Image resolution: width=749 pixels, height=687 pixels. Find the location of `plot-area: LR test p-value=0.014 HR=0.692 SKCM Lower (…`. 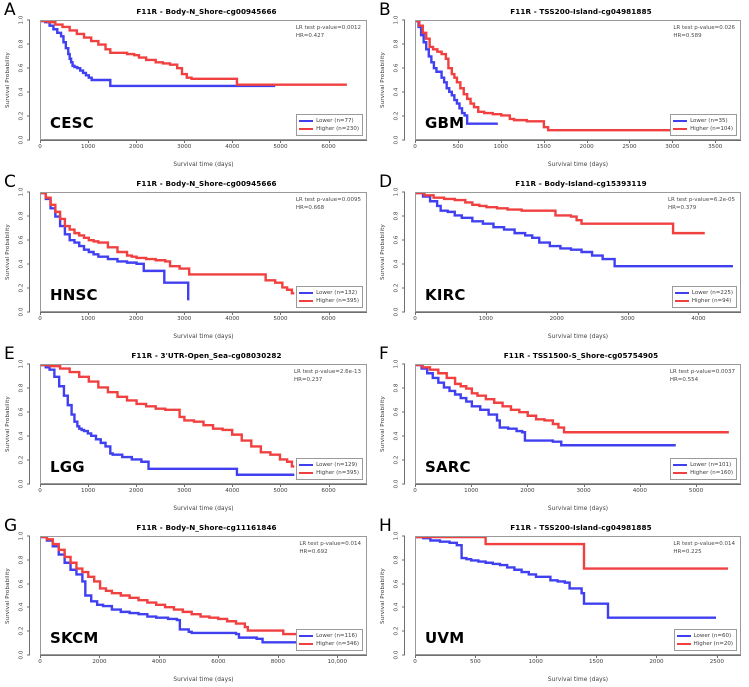

plot-area: LR test p-value=0.014 HR=0.692 SKCM Lower (… is located at coordinates (203, 595).